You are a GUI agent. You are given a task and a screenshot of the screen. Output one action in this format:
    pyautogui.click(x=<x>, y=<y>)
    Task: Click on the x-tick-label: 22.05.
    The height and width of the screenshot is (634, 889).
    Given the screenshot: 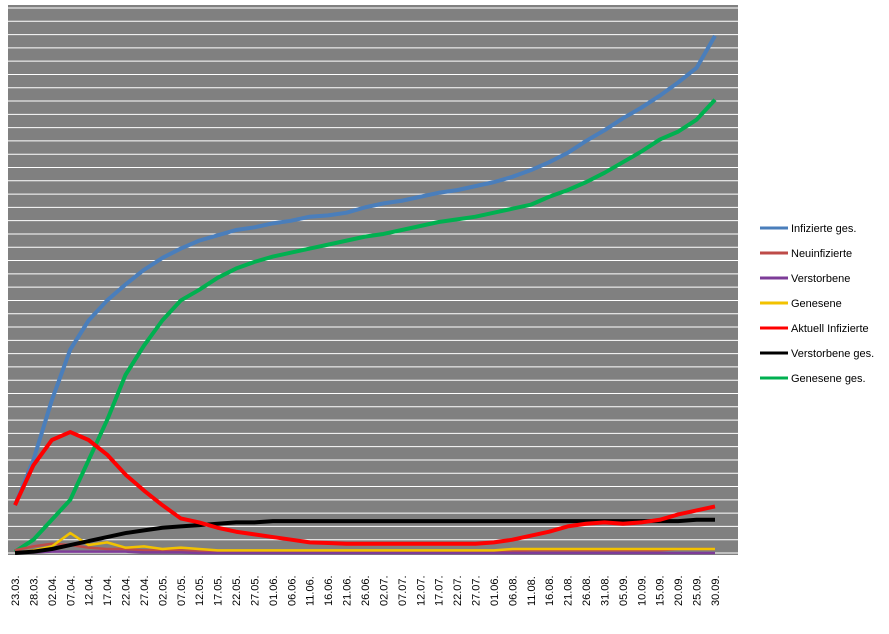 What is the action you would take?
    pyautogui.click(x=237, y=590)
    